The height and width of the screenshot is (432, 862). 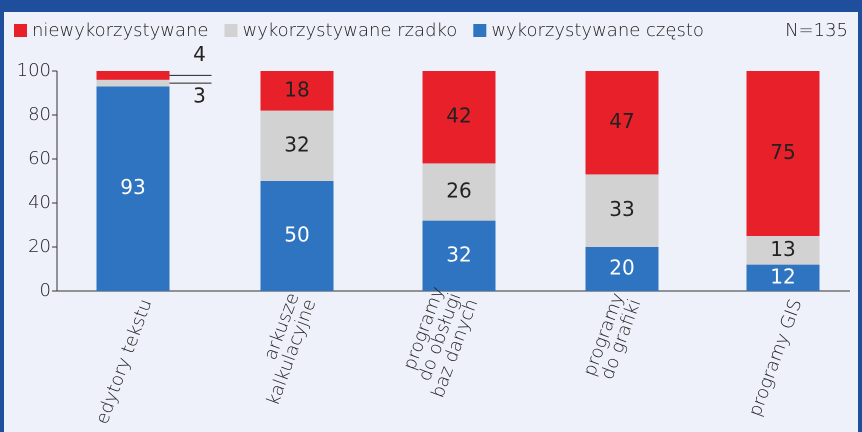 I want to click on value-label: 50, so click(x=296, y=235).